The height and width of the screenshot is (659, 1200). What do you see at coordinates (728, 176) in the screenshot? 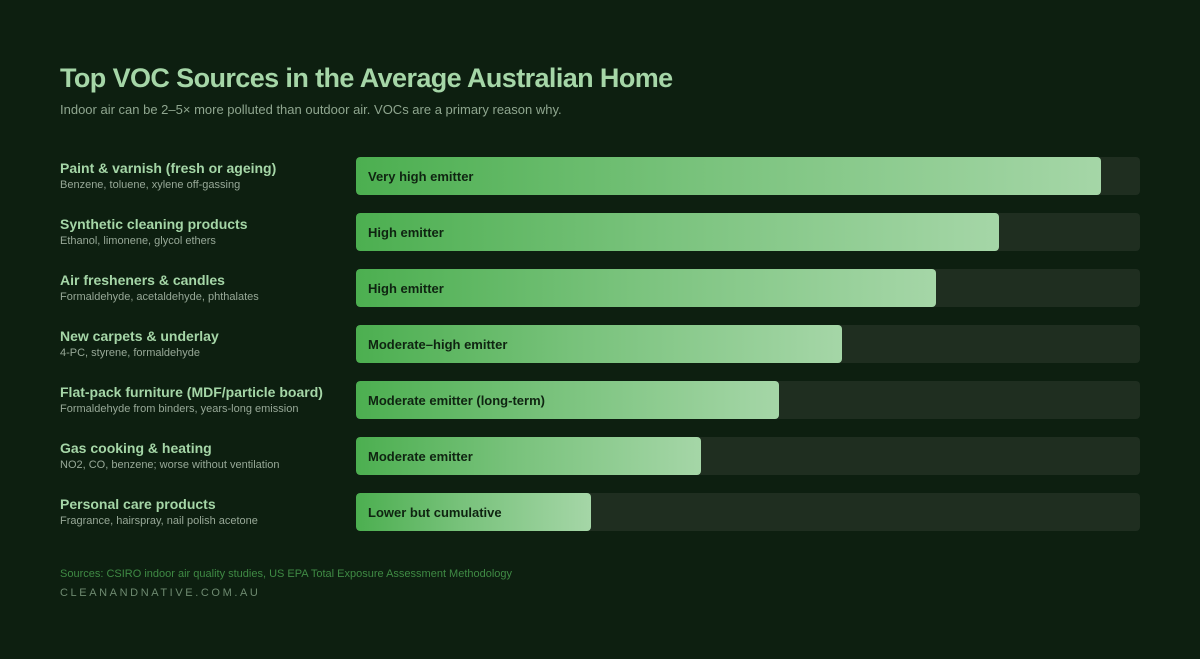
I see `bar-fill: Very high emitter` at bounding box center [728, 176].